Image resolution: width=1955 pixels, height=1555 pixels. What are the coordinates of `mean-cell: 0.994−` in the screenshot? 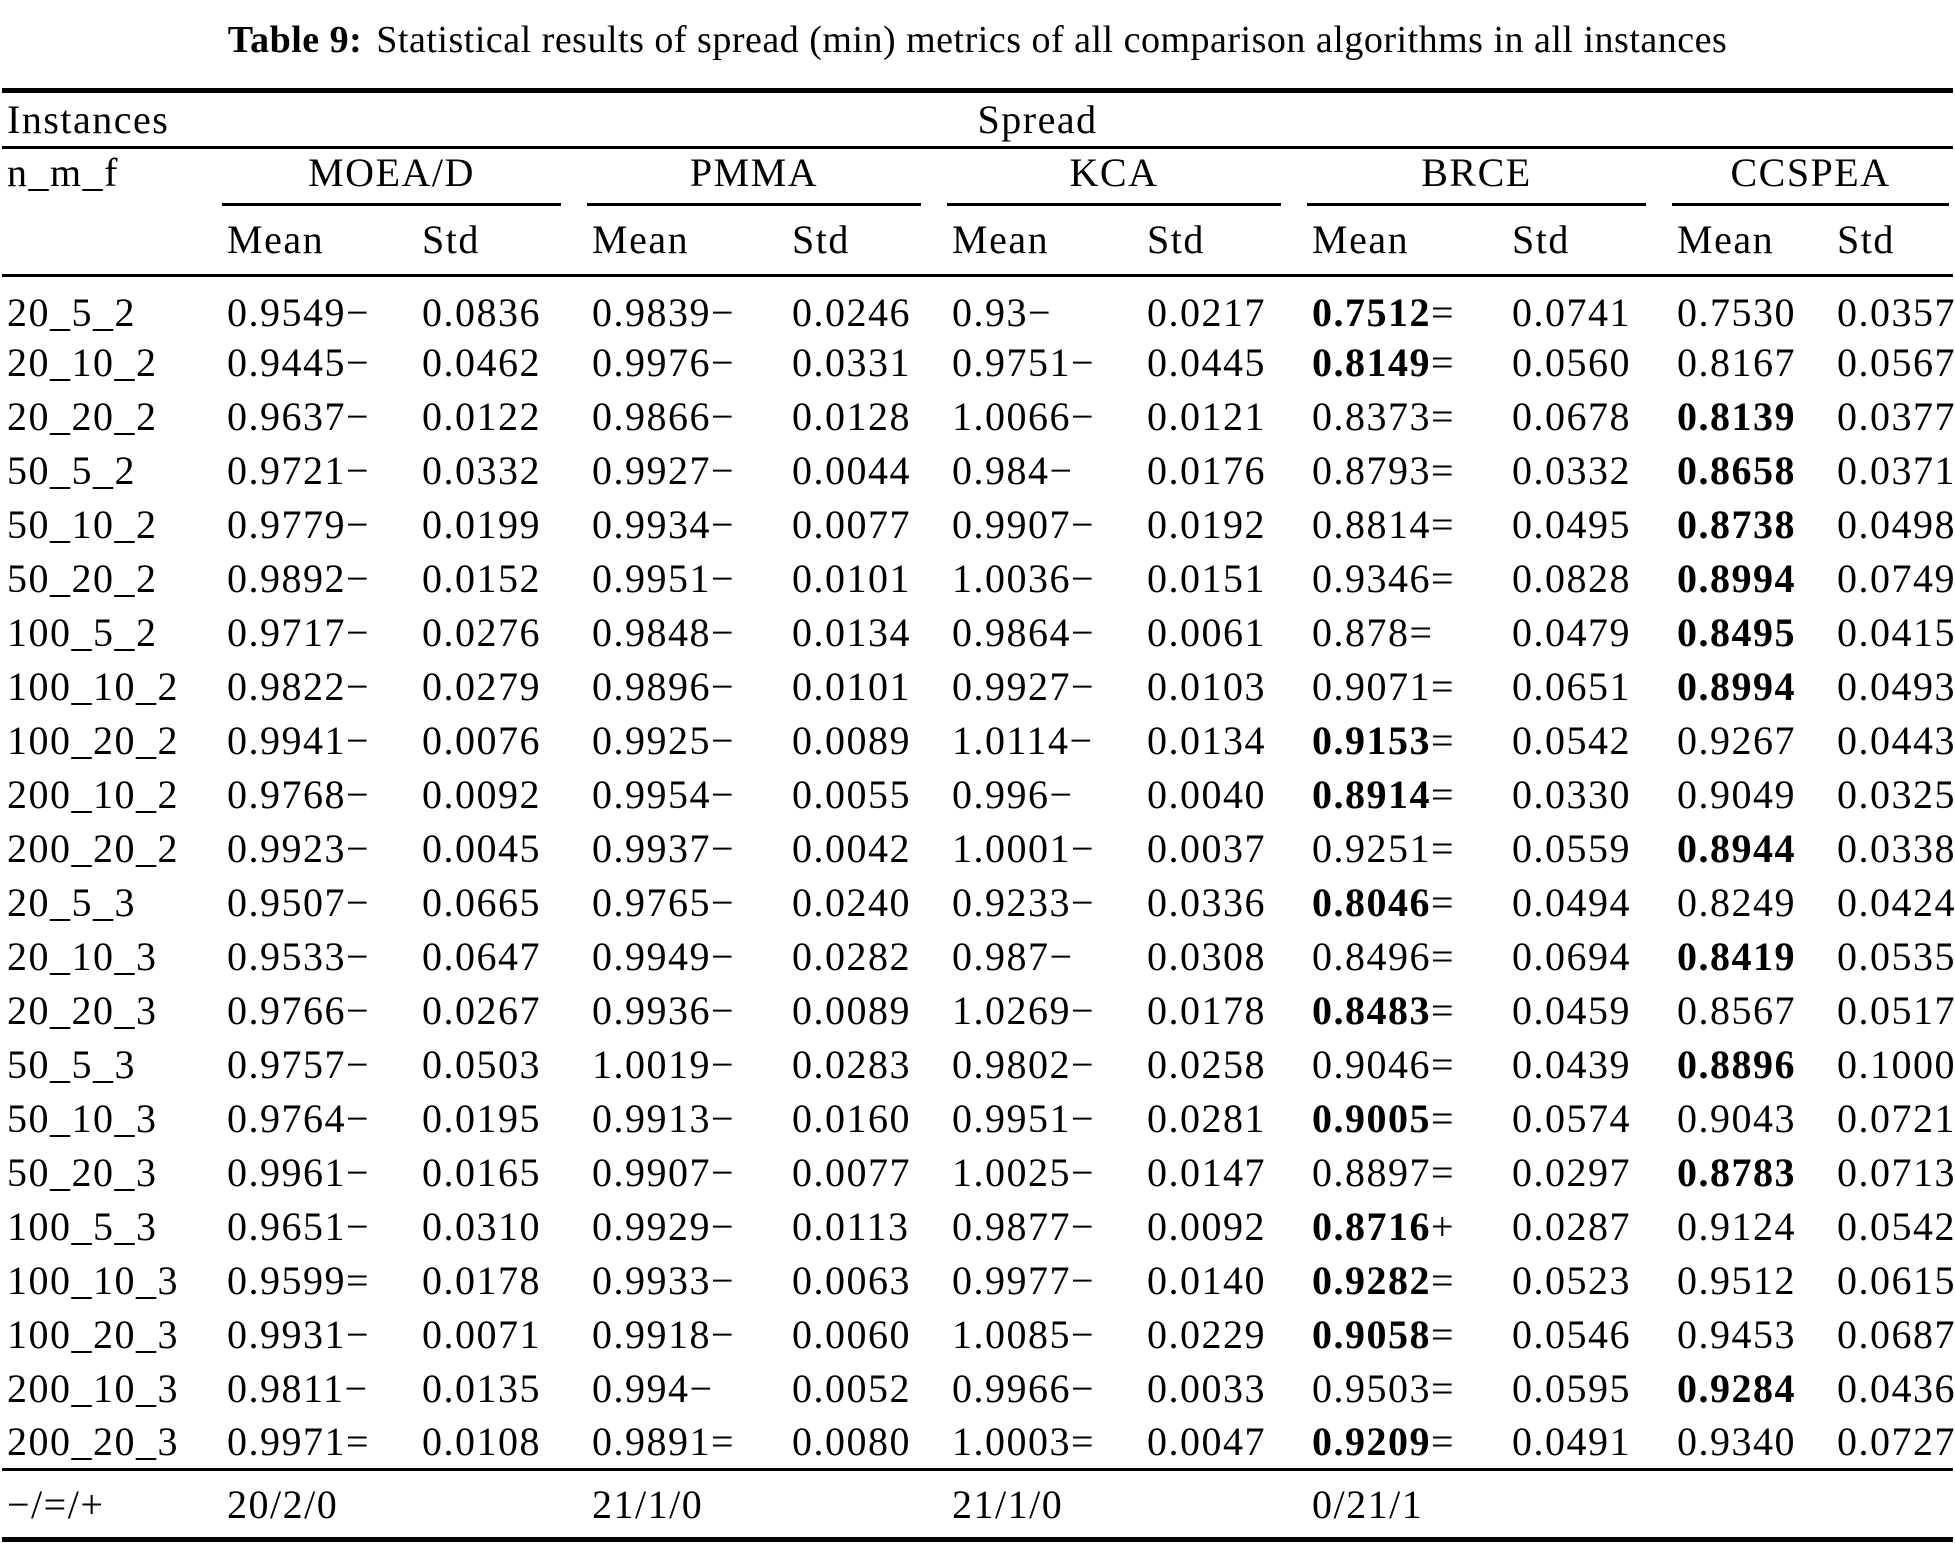 It's located at (687, 1389).